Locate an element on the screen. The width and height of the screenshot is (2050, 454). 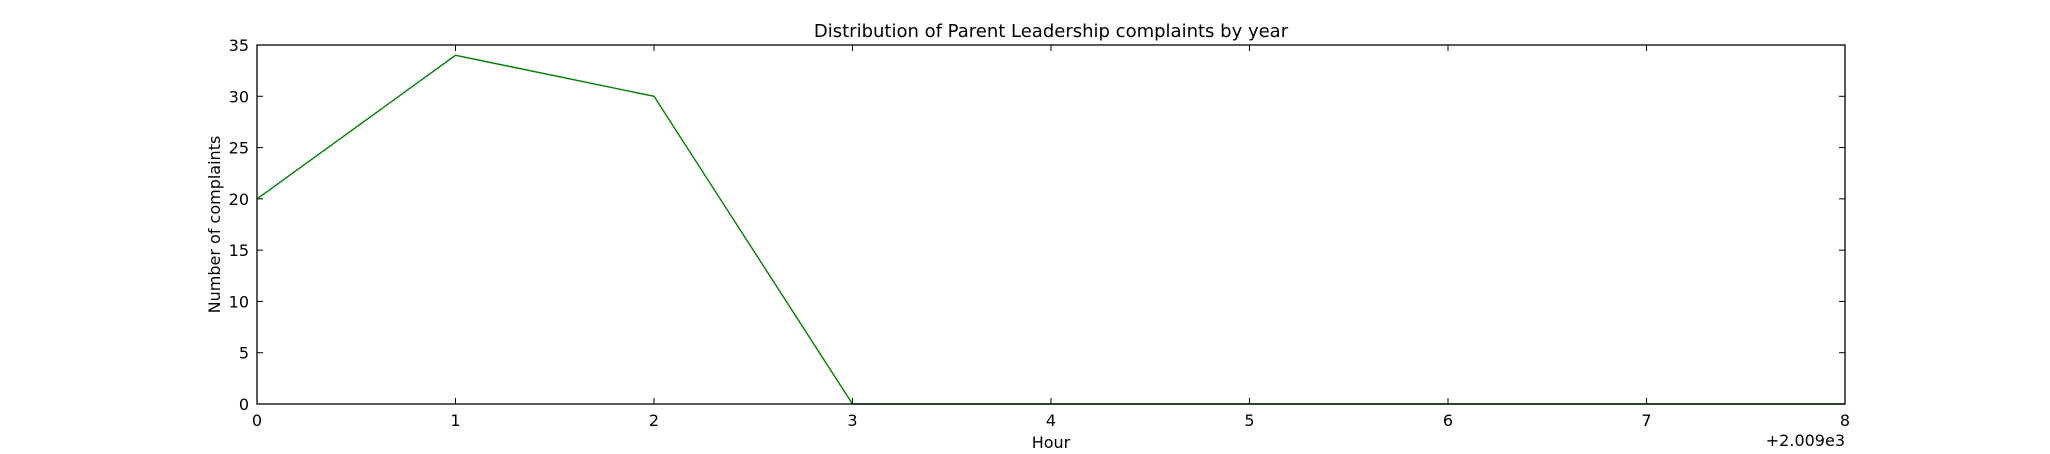
x-tick-label: 5 is located at coordinates (1249, 420).